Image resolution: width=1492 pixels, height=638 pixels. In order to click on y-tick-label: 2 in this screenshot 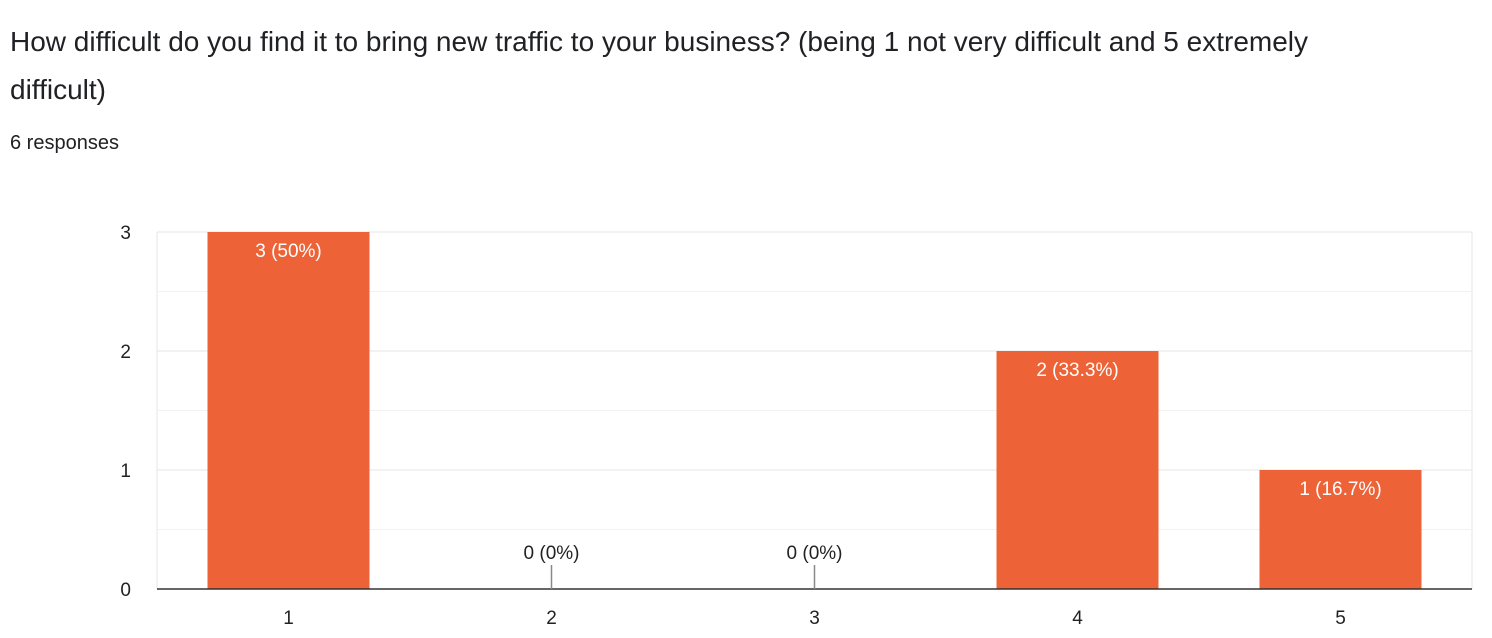, I will do `click(125, 352)`.